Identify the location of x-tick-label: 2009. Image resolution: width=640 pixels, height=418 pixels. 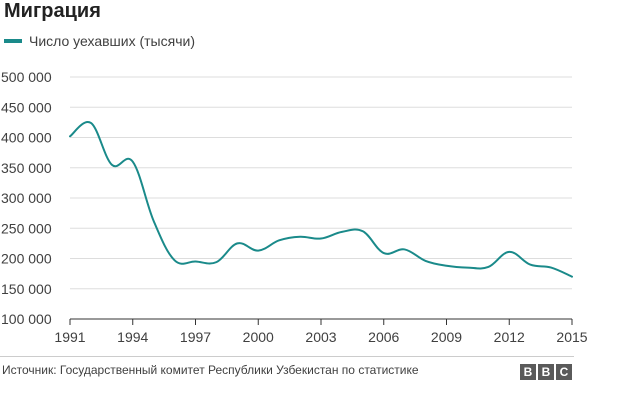
(446, 337).